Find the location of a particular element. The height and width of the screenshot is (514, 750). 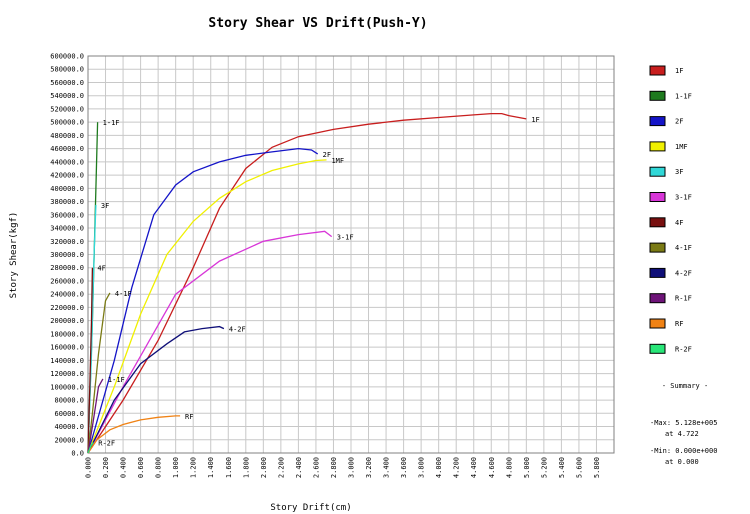

series-end-label: 3-1F is located at coordinates (345, 238).